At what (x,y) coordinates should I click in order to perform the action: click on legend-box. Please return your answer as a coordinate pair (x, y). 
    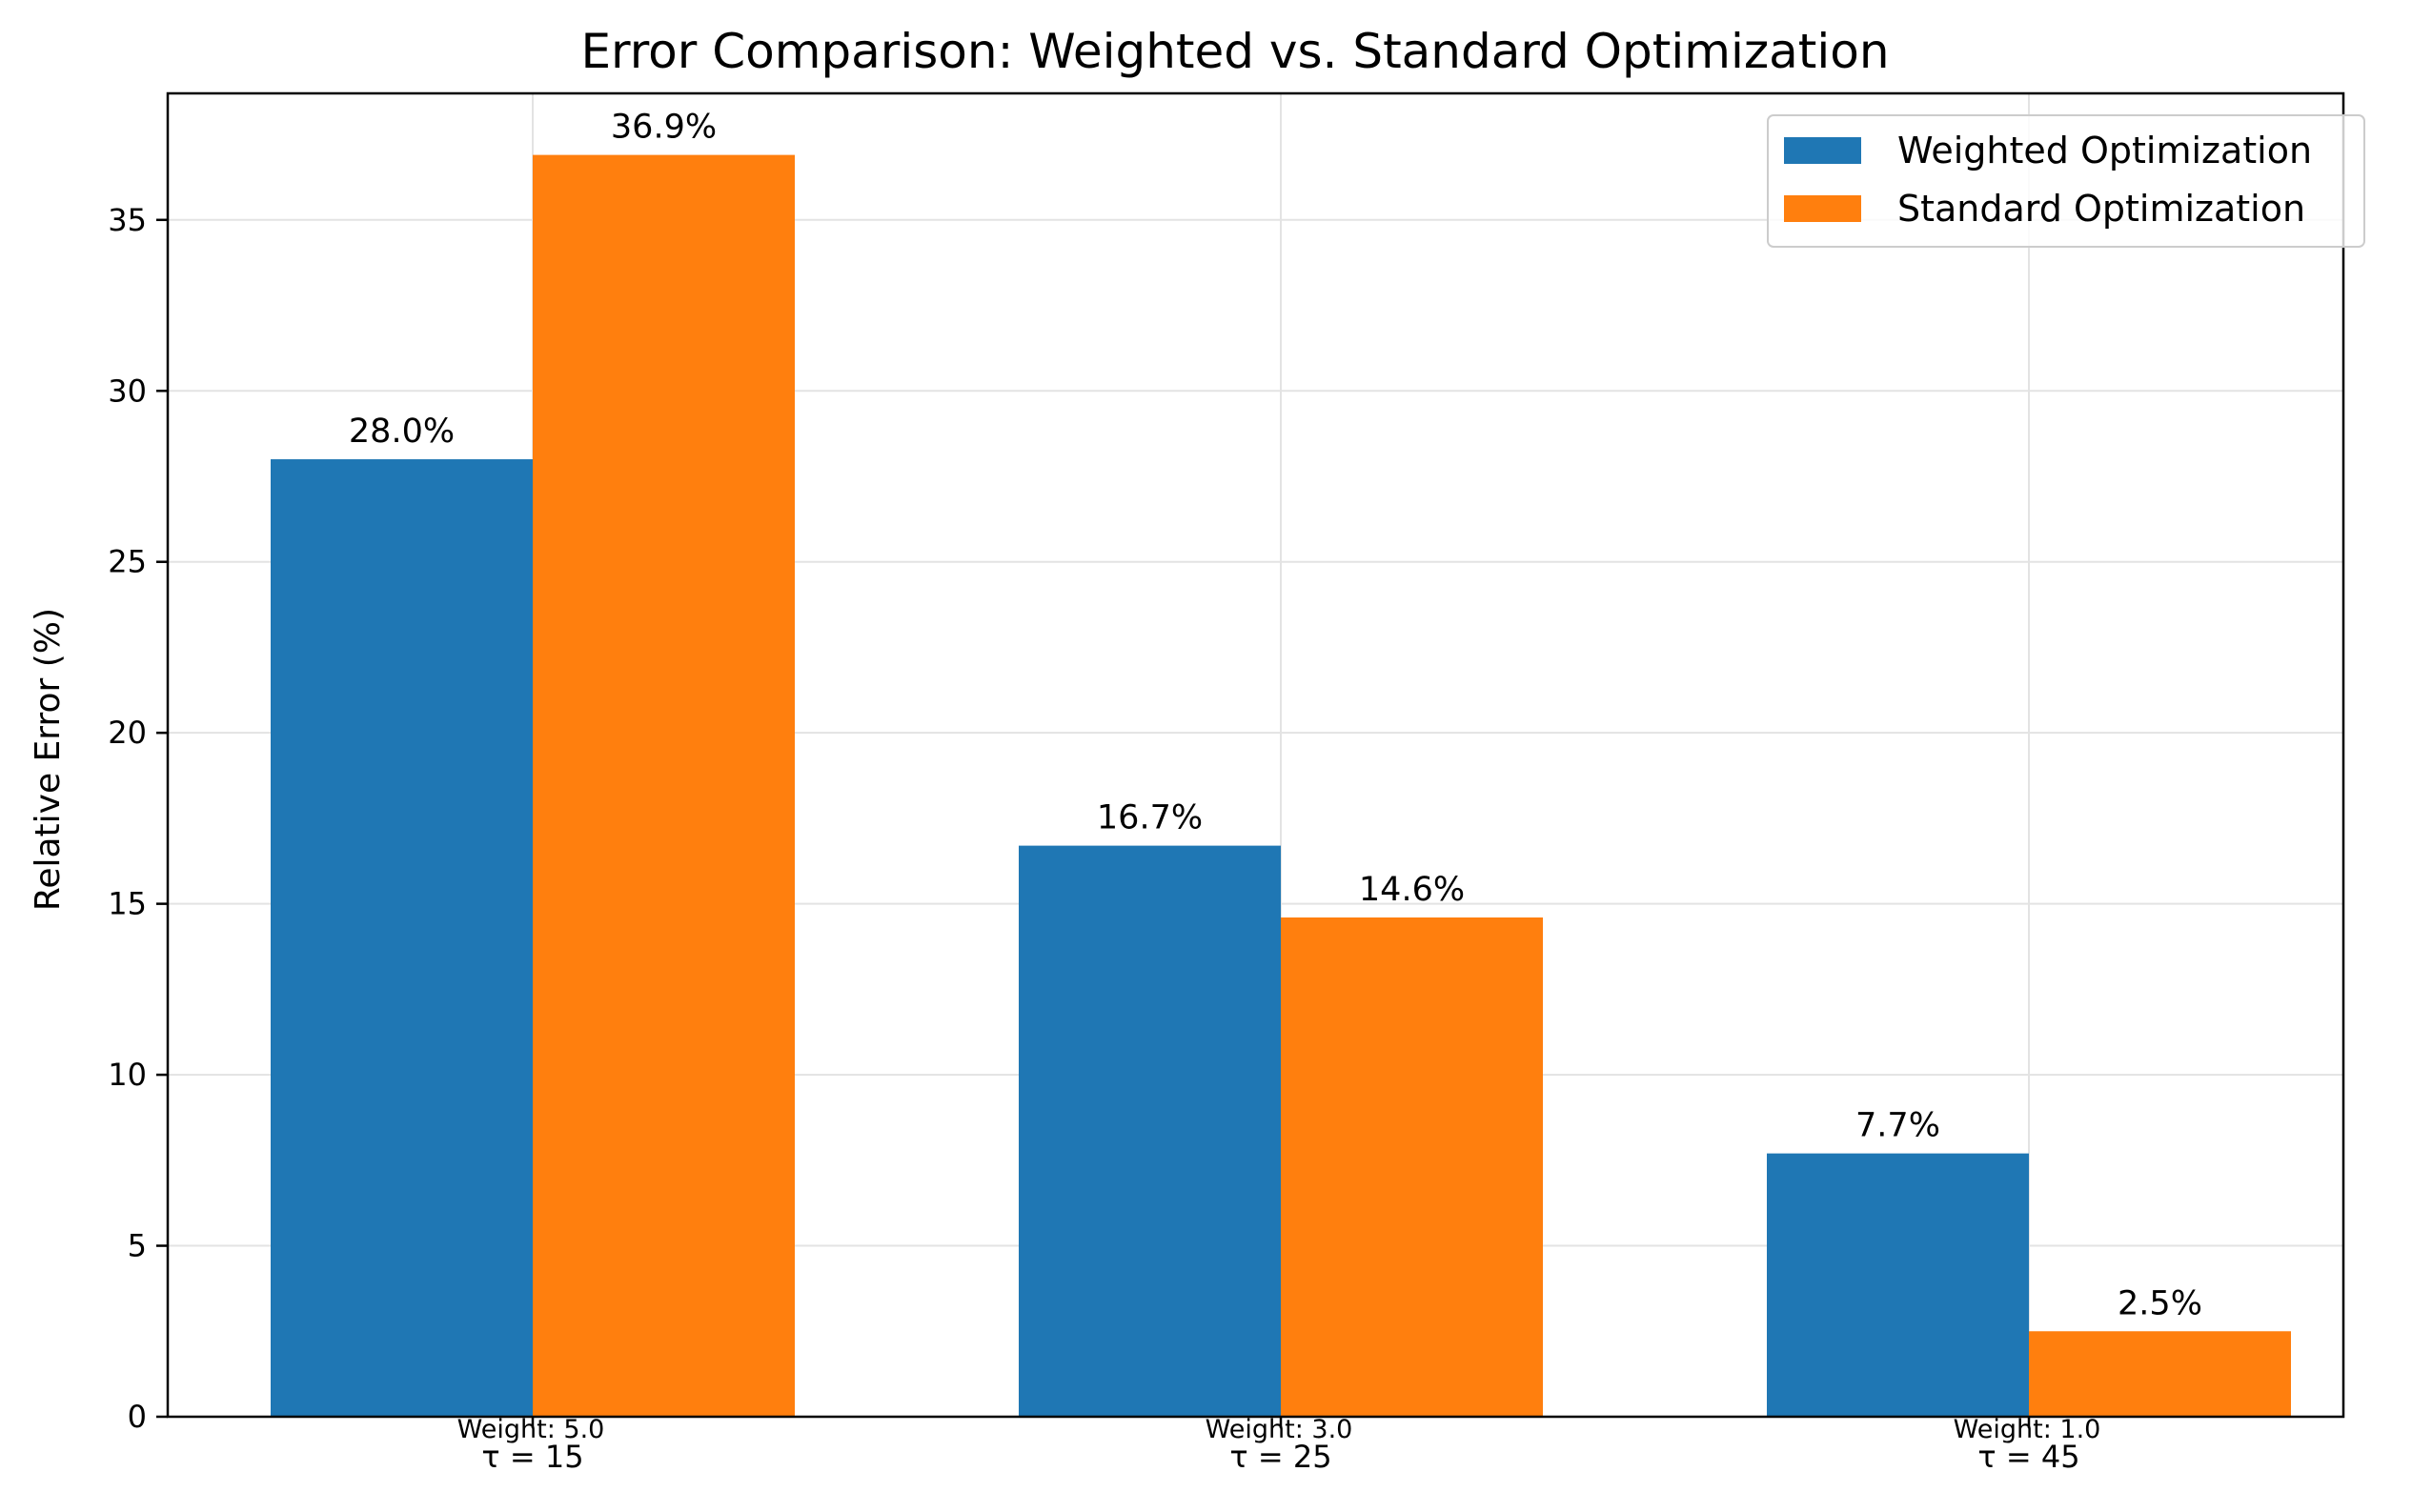
    Looking at the image, I should click on (2066, 181).